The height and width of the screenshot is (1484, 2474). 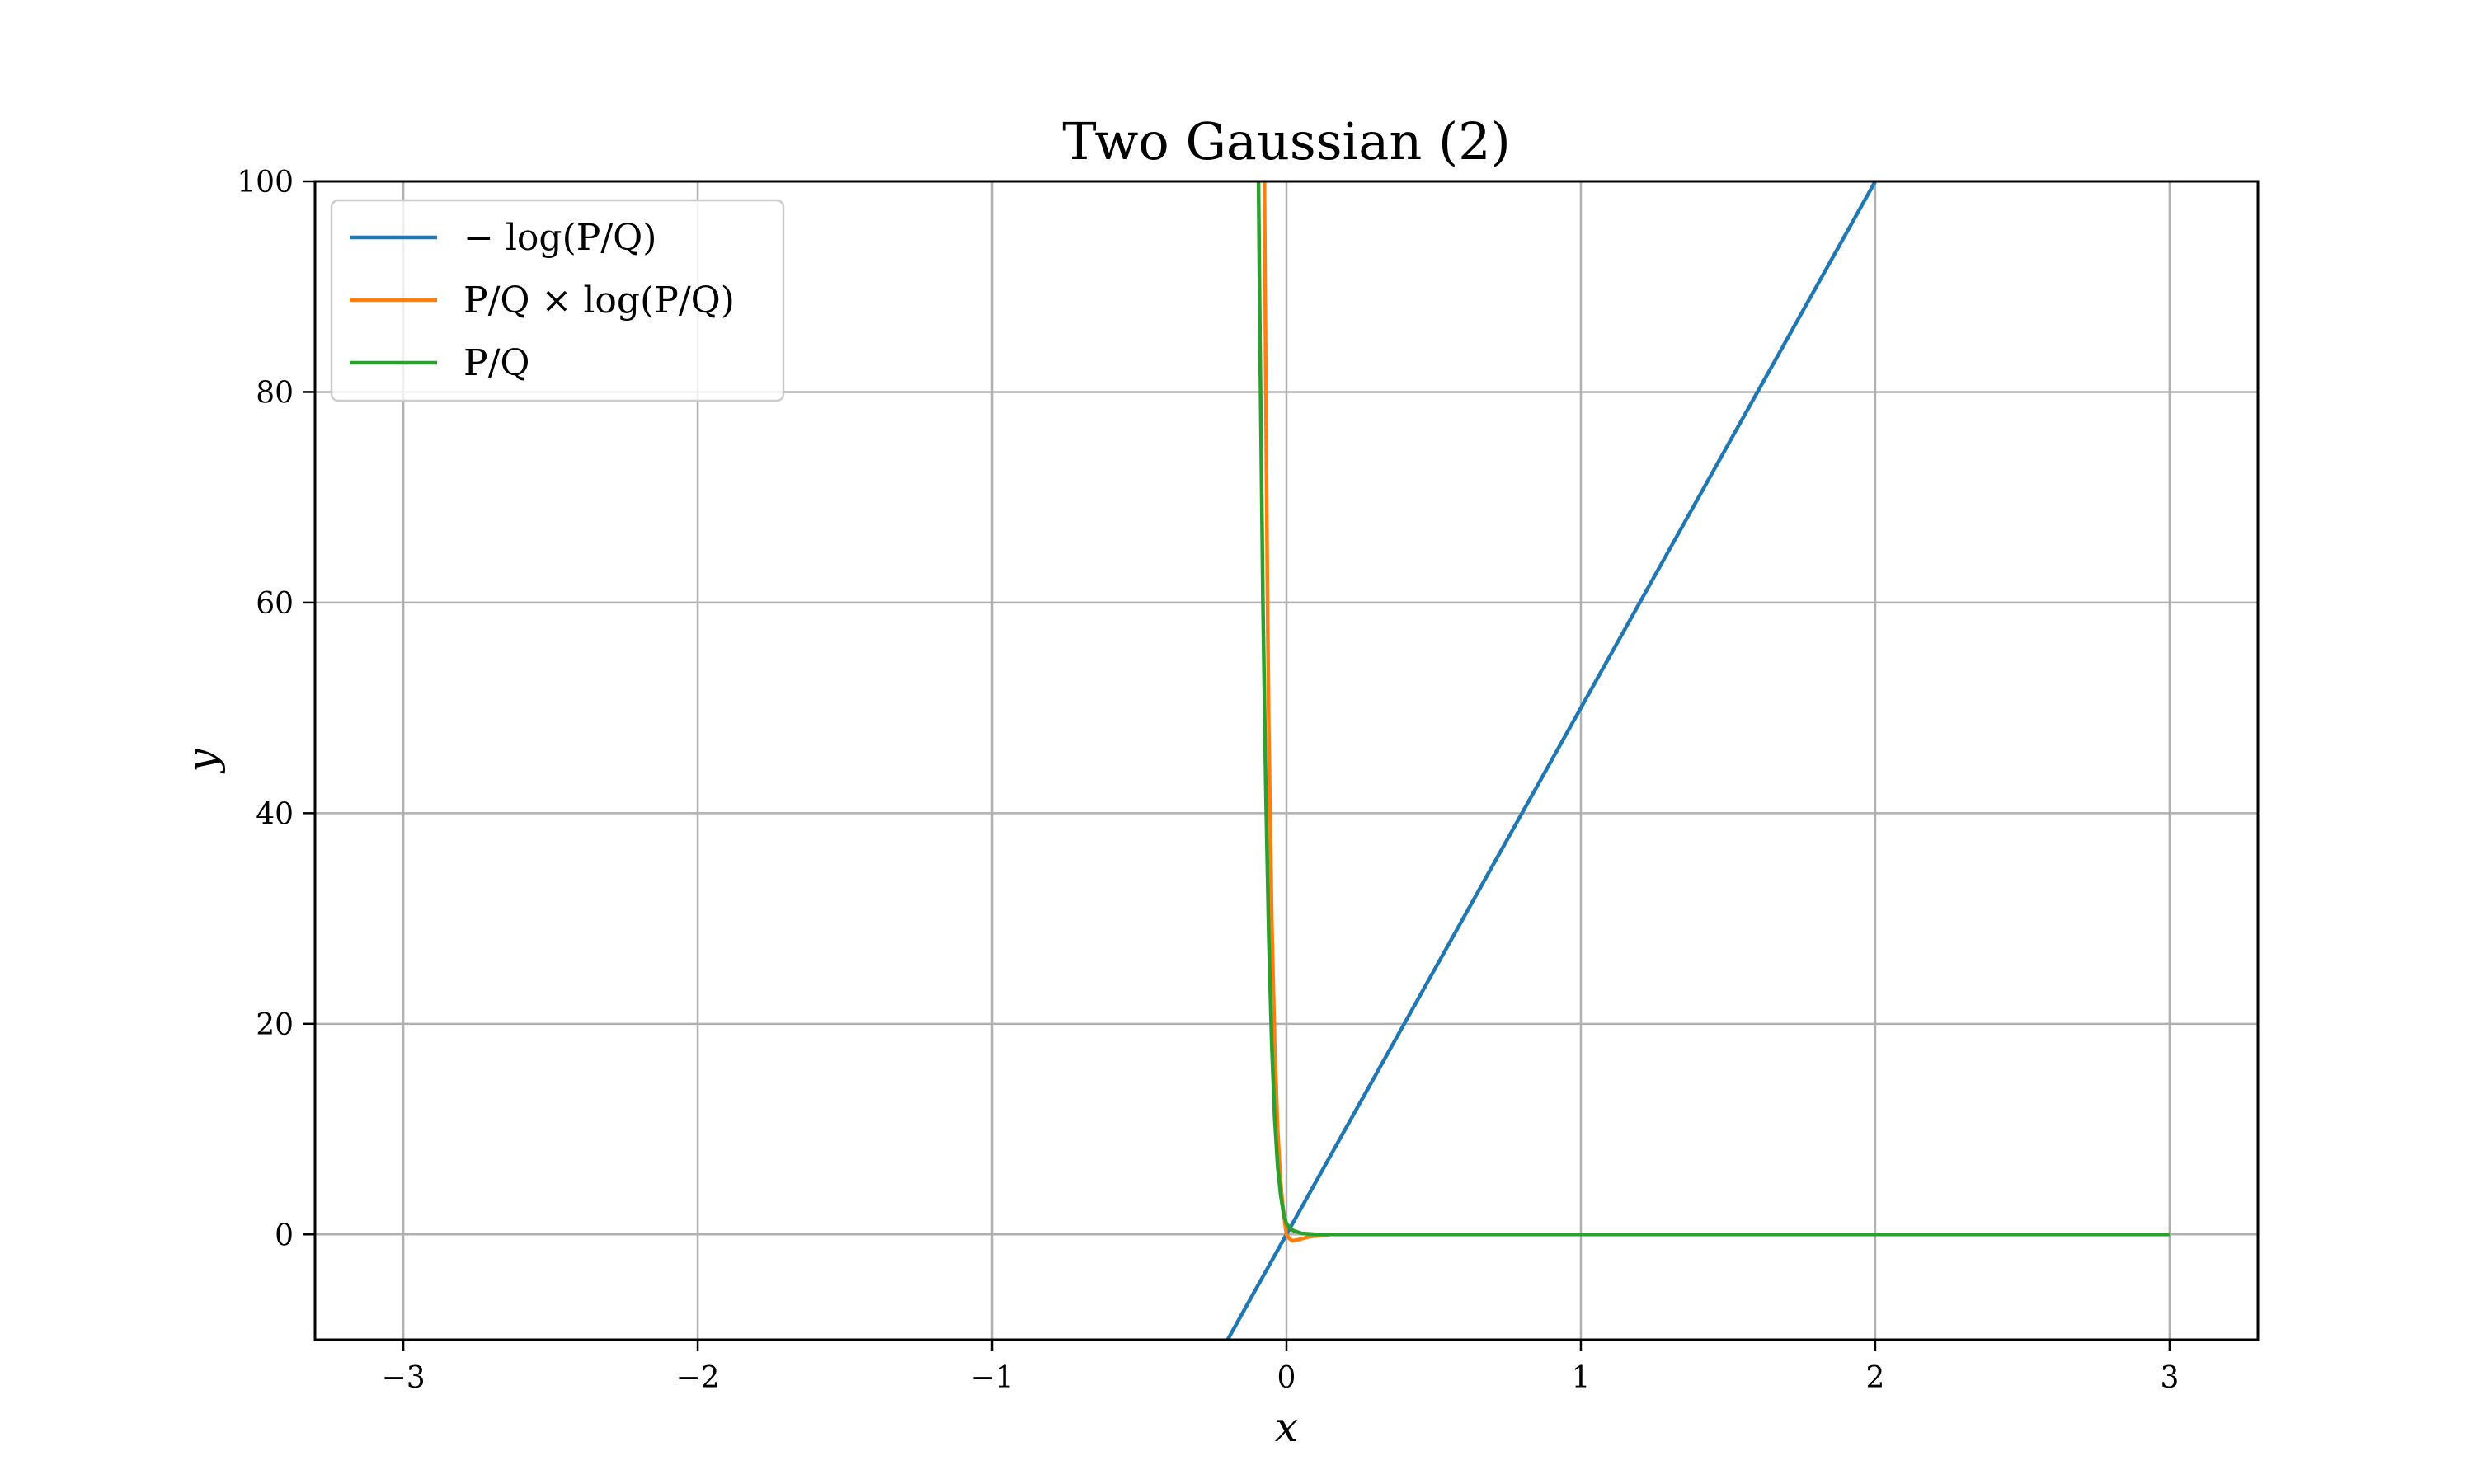 What do you see at coordinates (698, 1378) in the screenshot?
I see `x-tick-label: −2` at bounding box center [698, 1378].